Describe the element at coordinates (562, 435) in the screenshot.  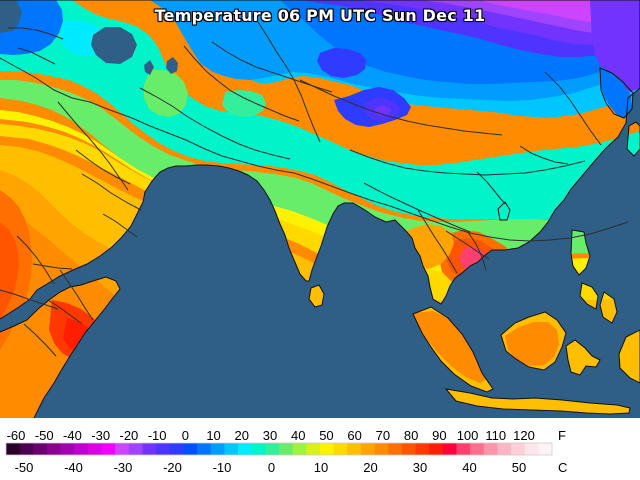
I see `fahrenheit-unit-label: F` at that location.